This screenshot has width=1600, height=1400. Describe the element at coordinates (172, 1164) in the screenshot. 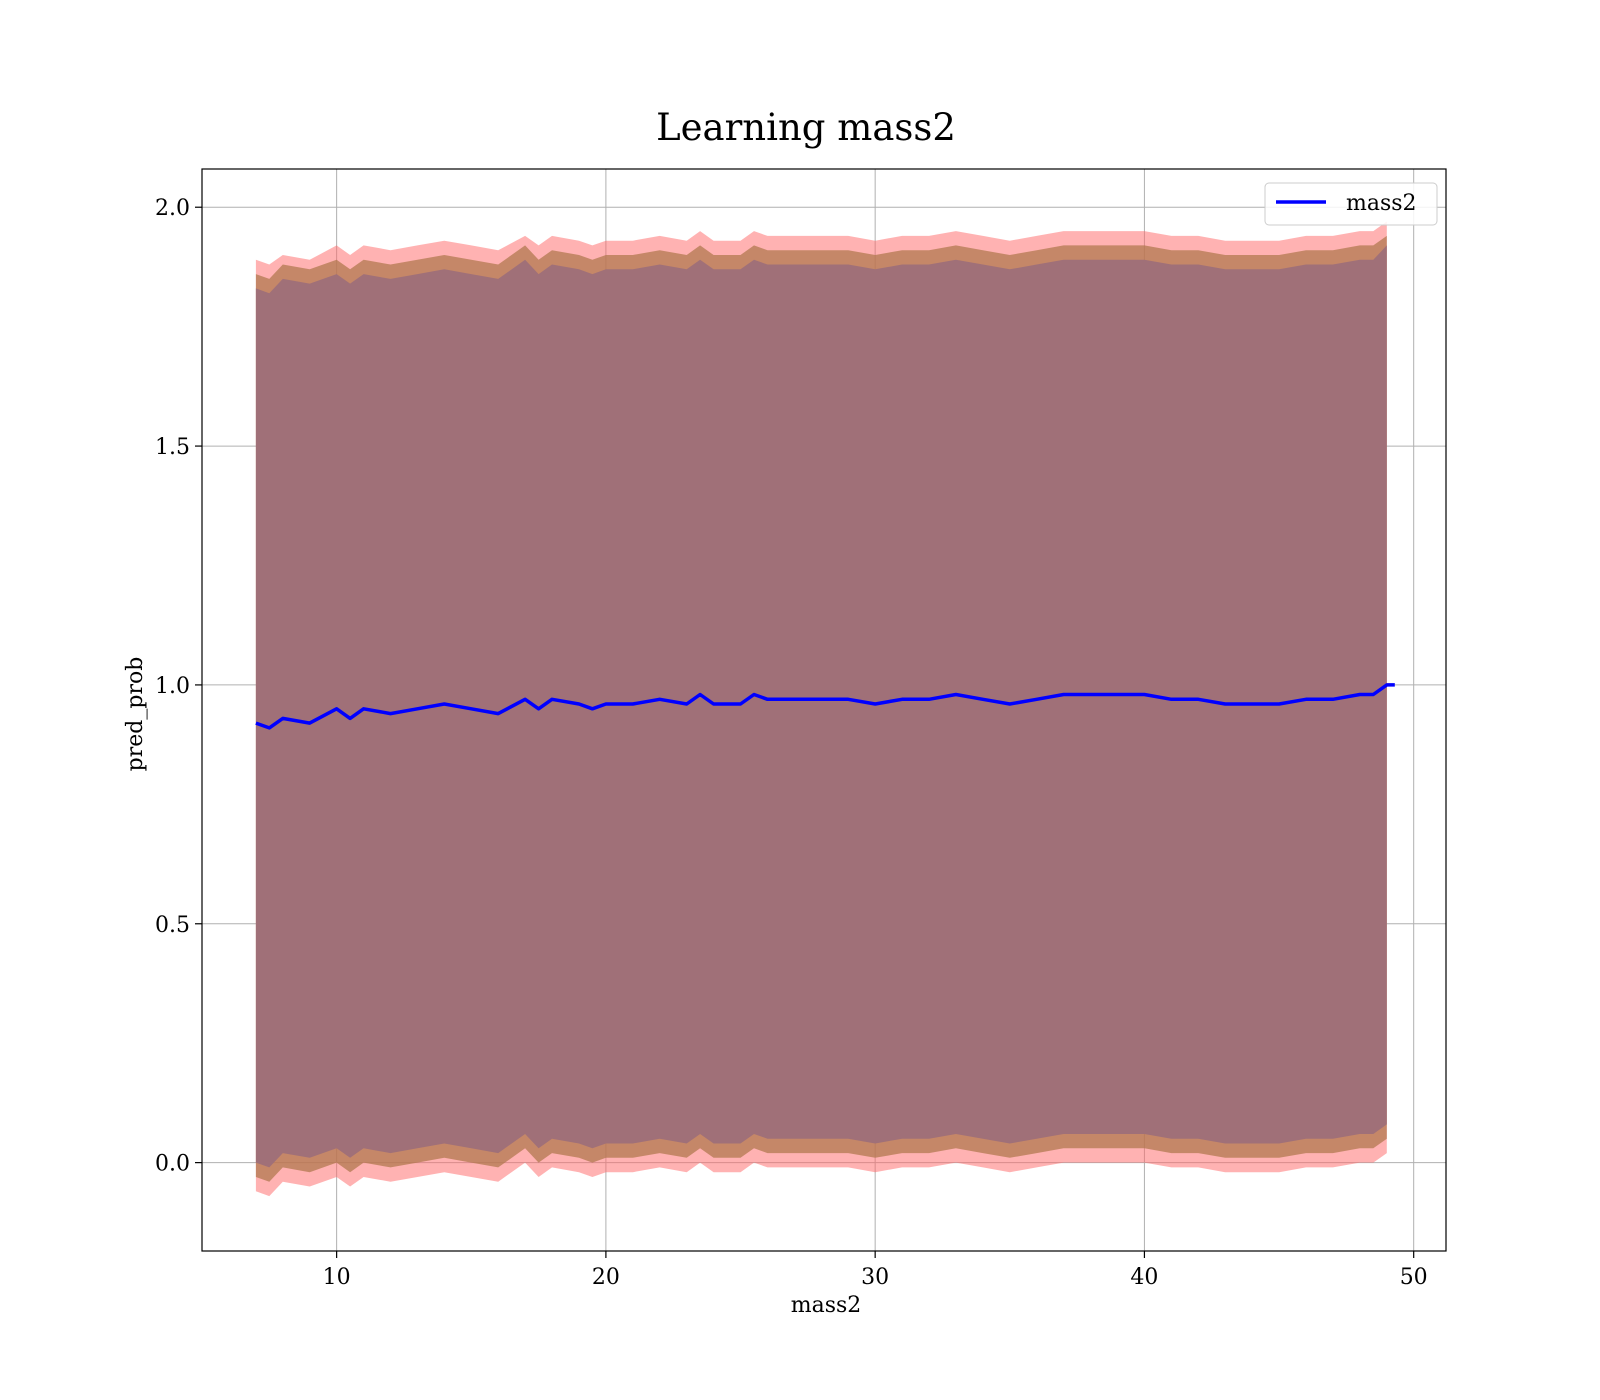

I see `y-tick-label: 0.0` at that location.